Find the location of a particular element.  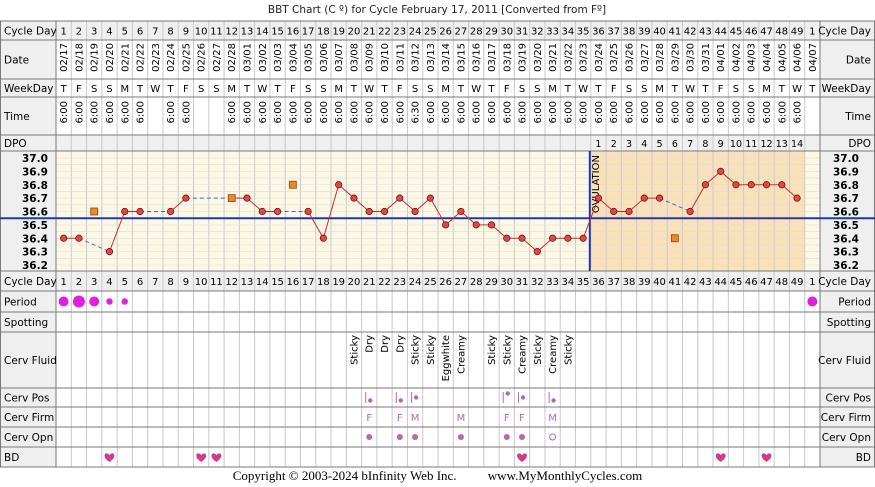

cycle-day-label: 11 is located at coordinates (216, 32).